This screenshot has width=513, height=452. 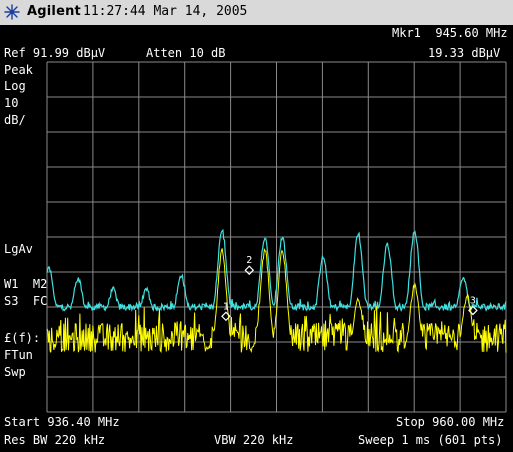 What do you see at coordinates (254, 440) in the screenshot?
I see `video-bandwidth: VBW 220 kHz` at bounding box center [254, 440].